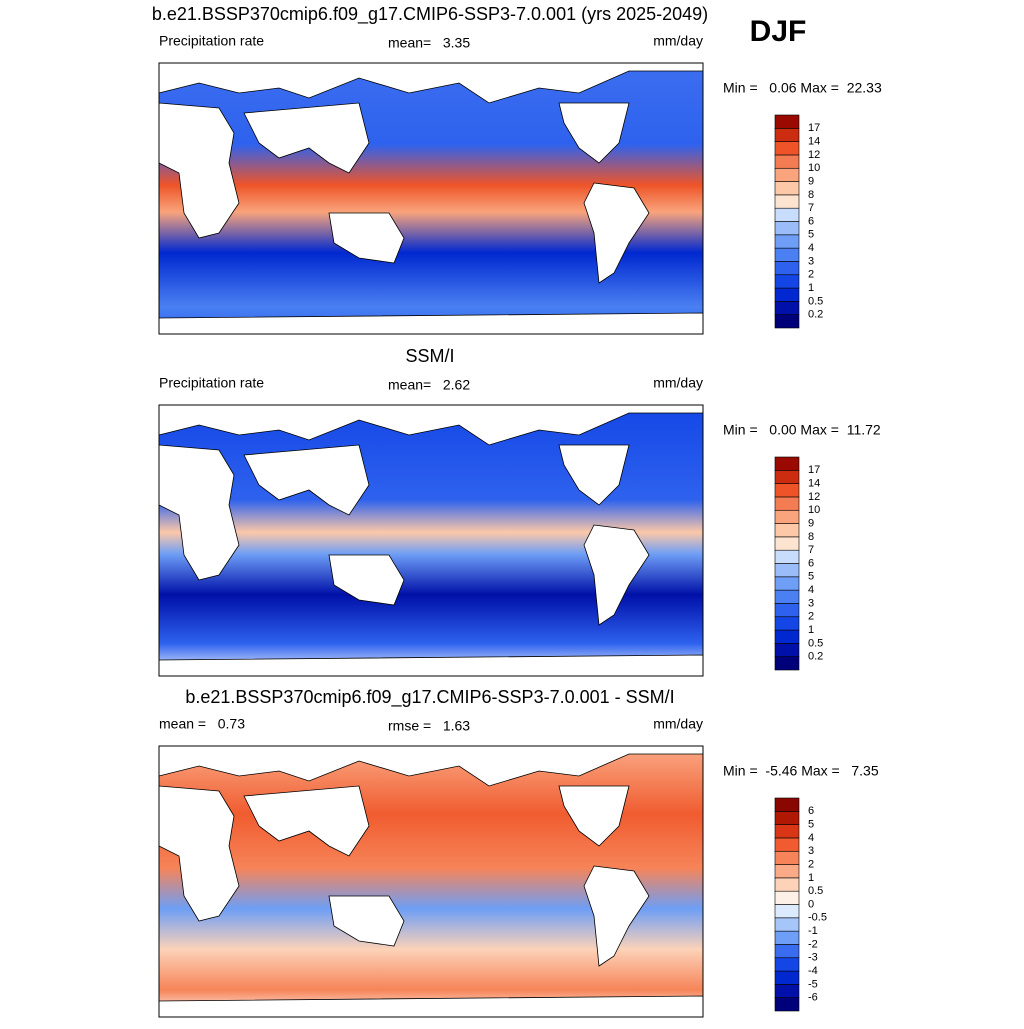 The height and width of the screenshot is (1029, 1024). Describe the element at coordinates (802, 430) in the screenshot. I see `min-max: Min = 0.00 Max = 11.72` at that location.